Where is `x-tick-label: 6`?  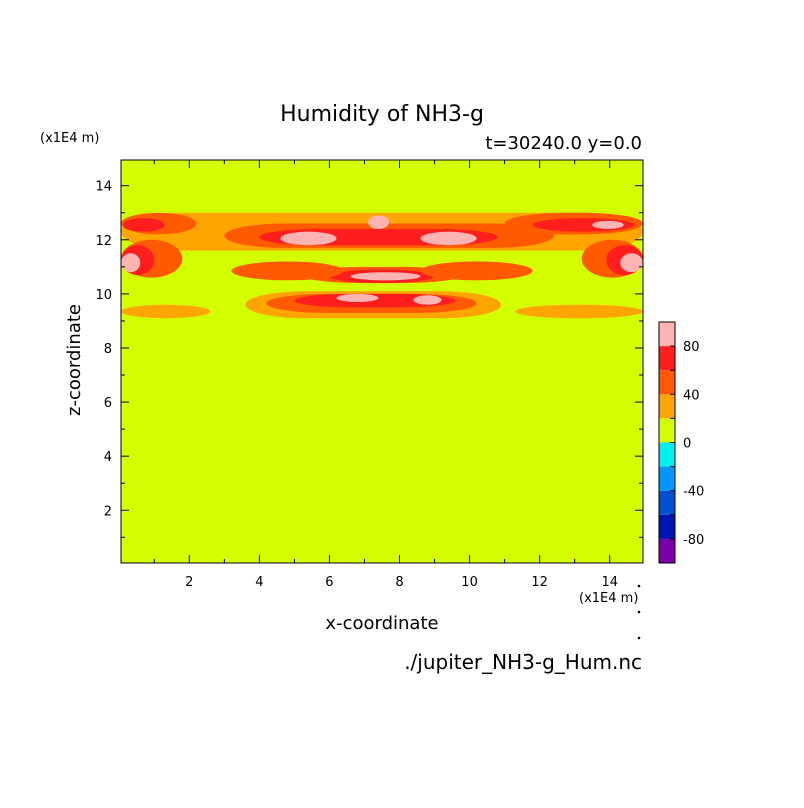
x-tick-label: 6 is located at coordinates (329, 582).